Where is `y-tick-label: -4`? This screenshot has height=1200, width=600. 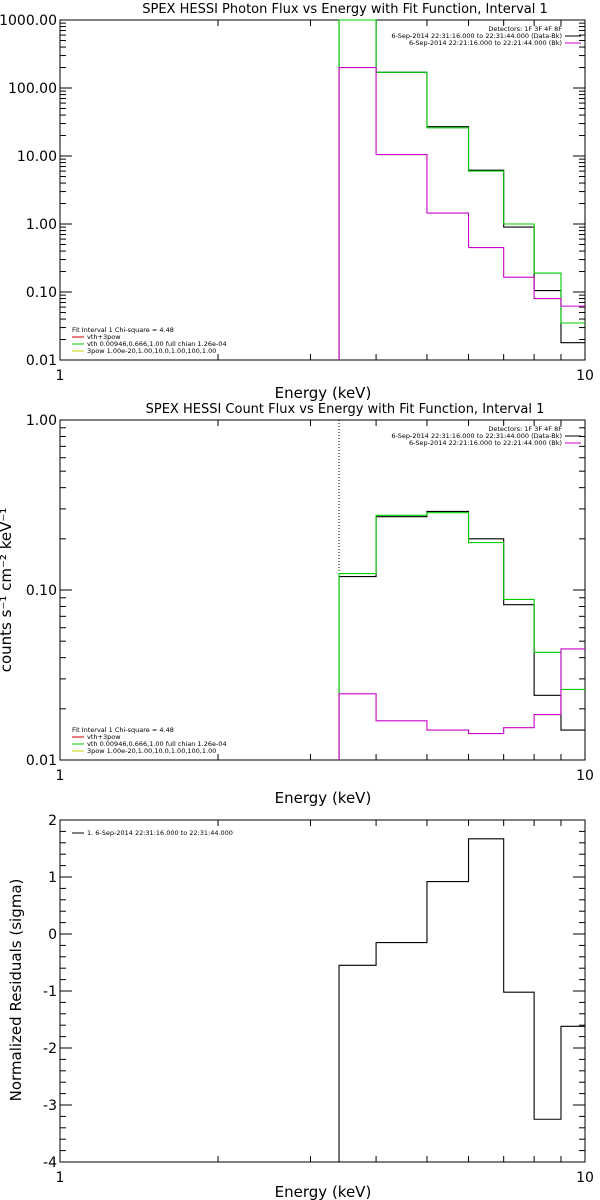 y-tick-label: -4 is located at coordinates (50, 1163).